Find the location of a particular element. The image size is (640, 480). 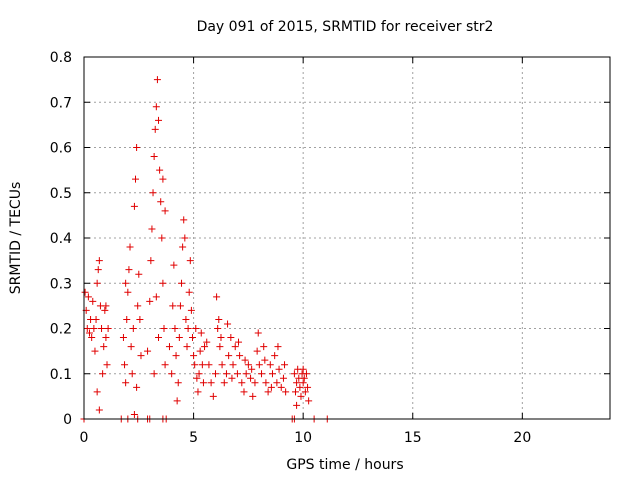

y-tick-label: 0.1 is located at coordinates (61, 375).